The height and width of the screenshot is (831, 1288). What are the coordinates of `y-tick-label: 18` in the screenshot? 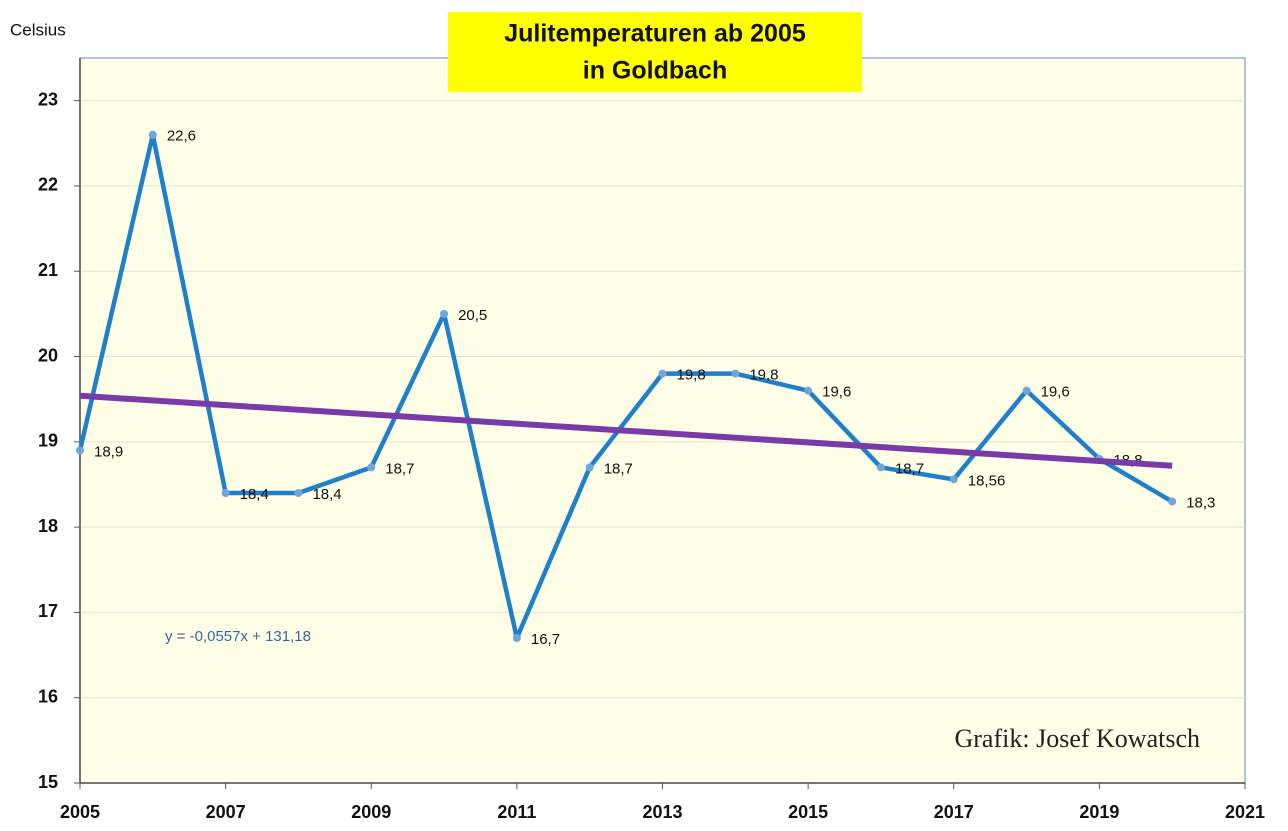 It's located at (48, 526).